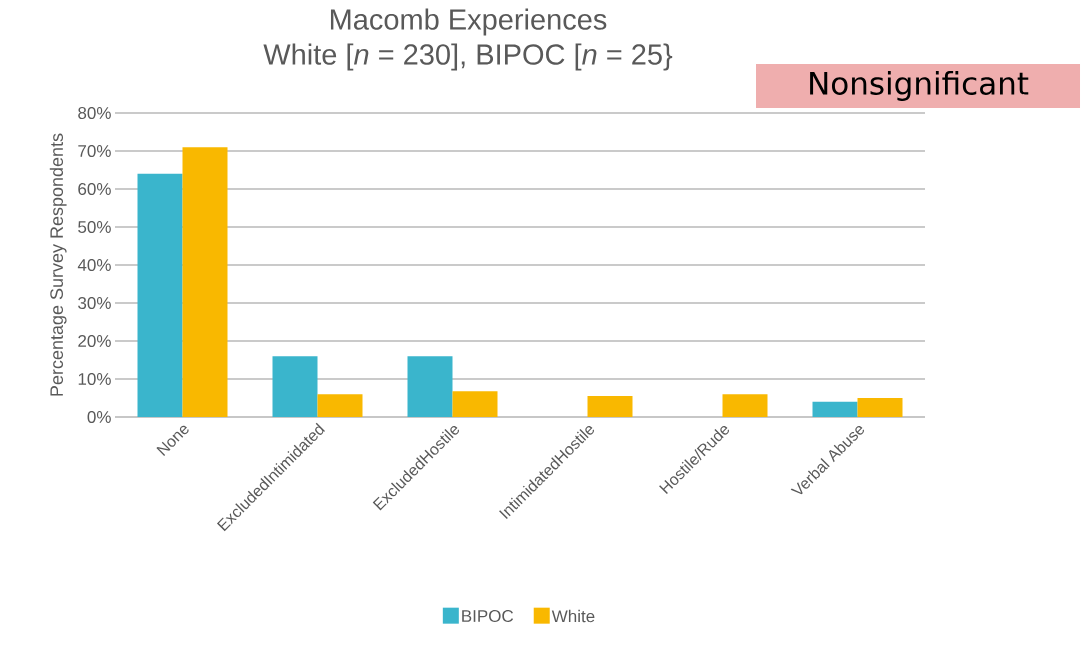 This screenshot has height=661, width=1081. What do you see at coordinates (99, 417) in the screenshot?
I see `y-tick-label: 0%` at bounding box center [99, 417].